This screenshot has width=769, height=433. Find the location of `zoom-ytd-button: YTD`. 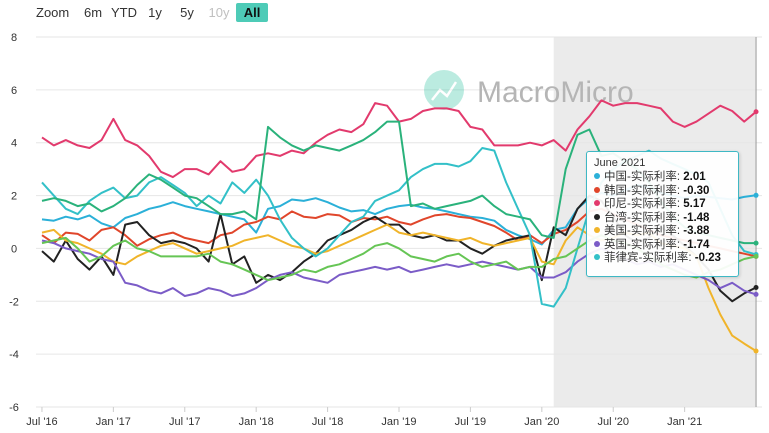

zoom-ytd-button: YTD is located at coordinates (124, 12).